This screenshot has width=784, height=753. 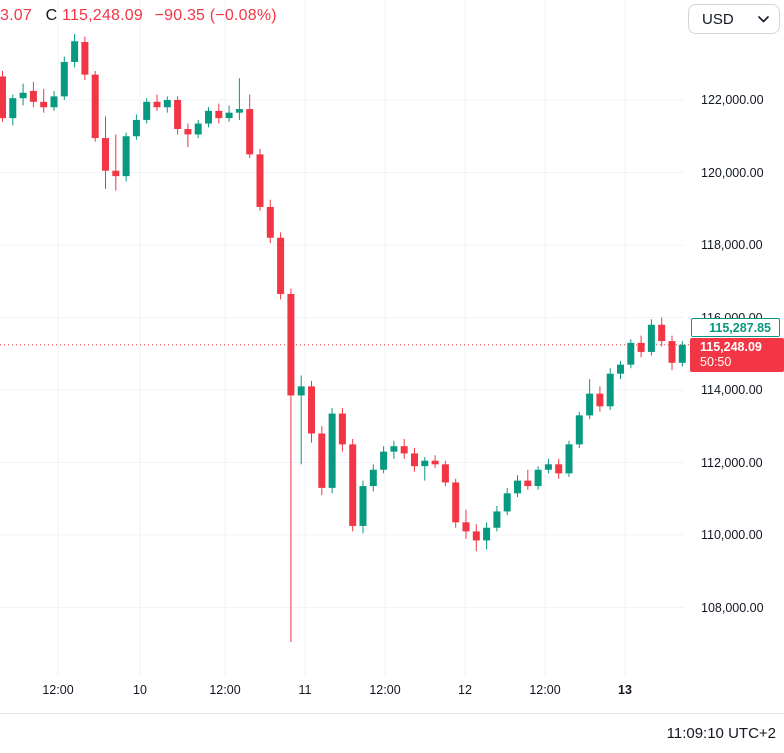 What do you see at coordinates (718, 19) in the screenshot?
I see `currency-label: USD` at bounding box center [718, 19].